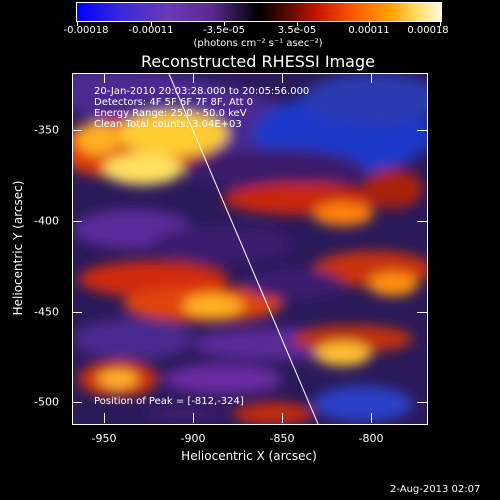 The width and height of the screenshot is (500, 500). I want to click on colorbar-tick-label: 0.00018, so click(428, 30).